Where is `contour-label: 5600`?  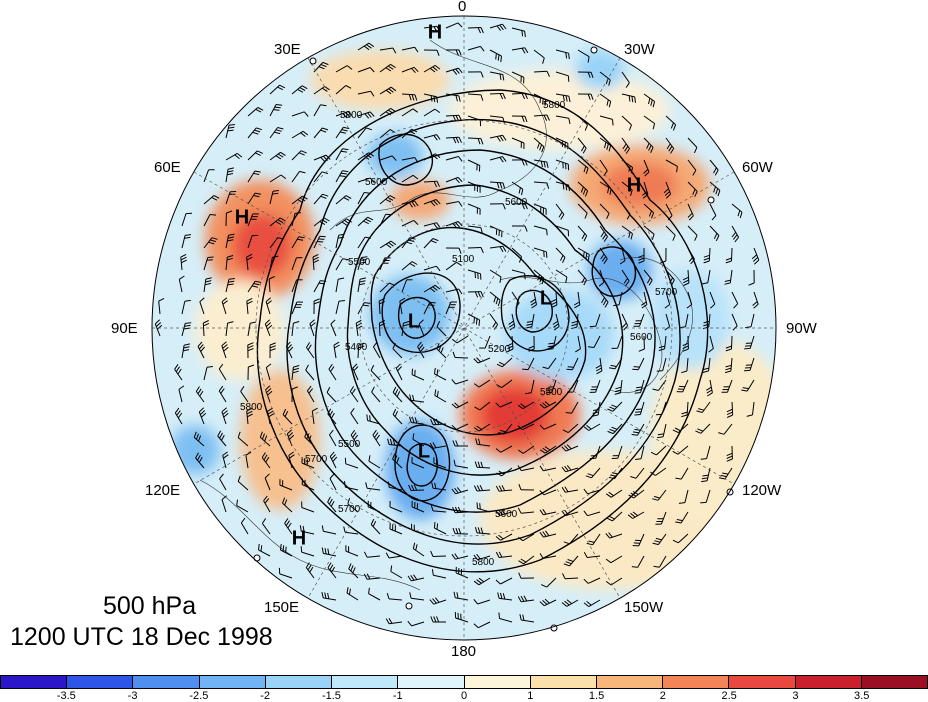
contour-label: 5600 is located at coordinates (506, 514).